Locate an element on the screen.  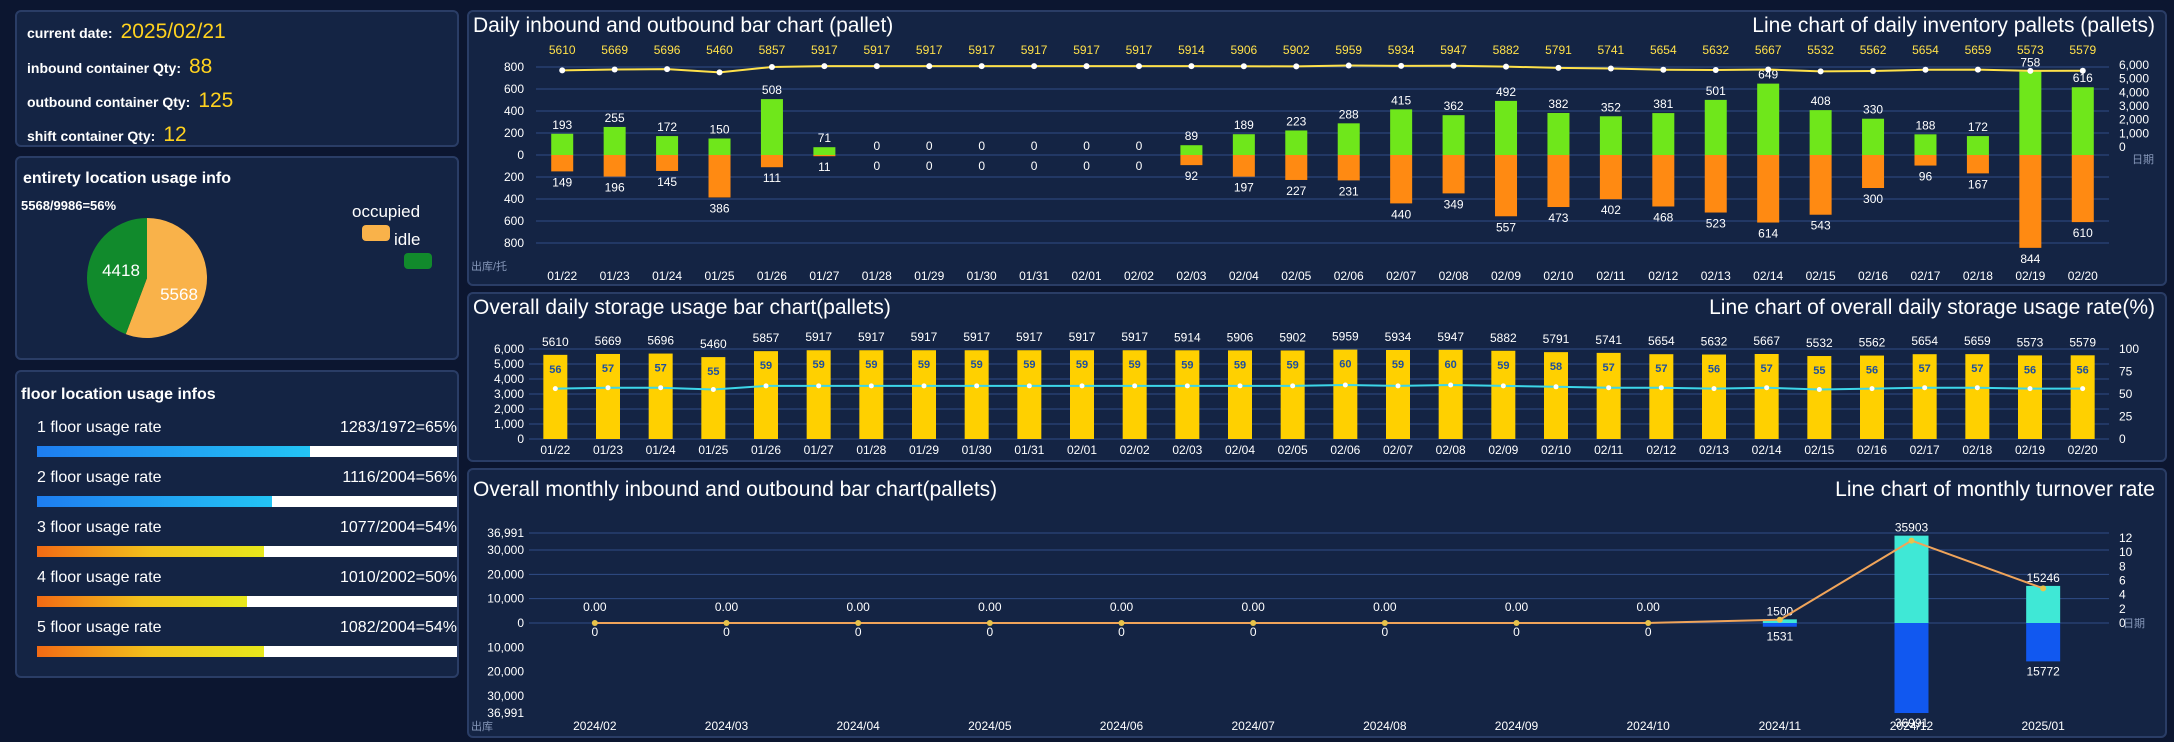
x-tick-label: 02/20 is located at coordinates (2083, 450).